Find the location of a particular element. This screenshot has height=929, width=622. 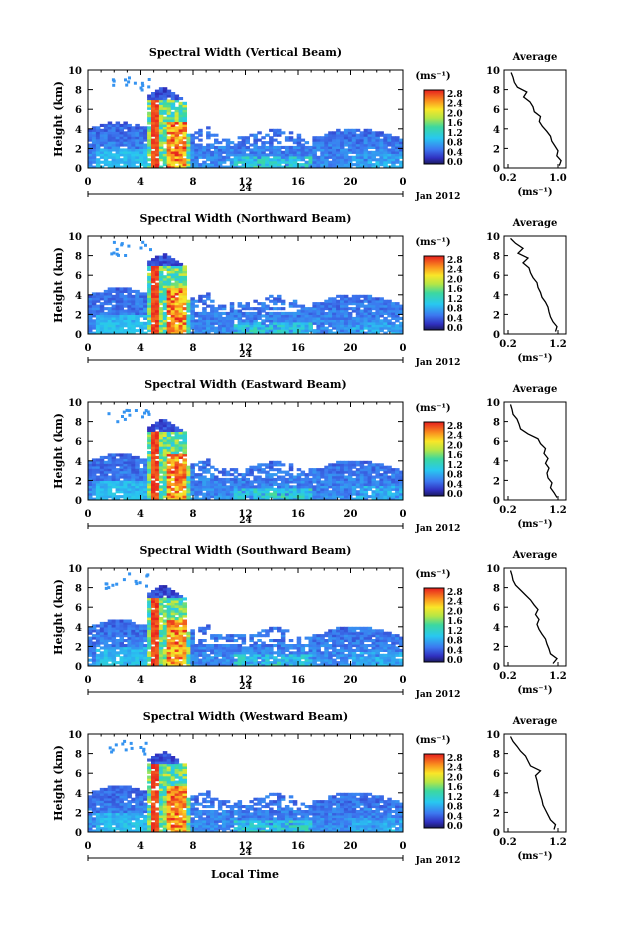

colorbar-tick-label: 0.4 is located at coordinates (455, 485).